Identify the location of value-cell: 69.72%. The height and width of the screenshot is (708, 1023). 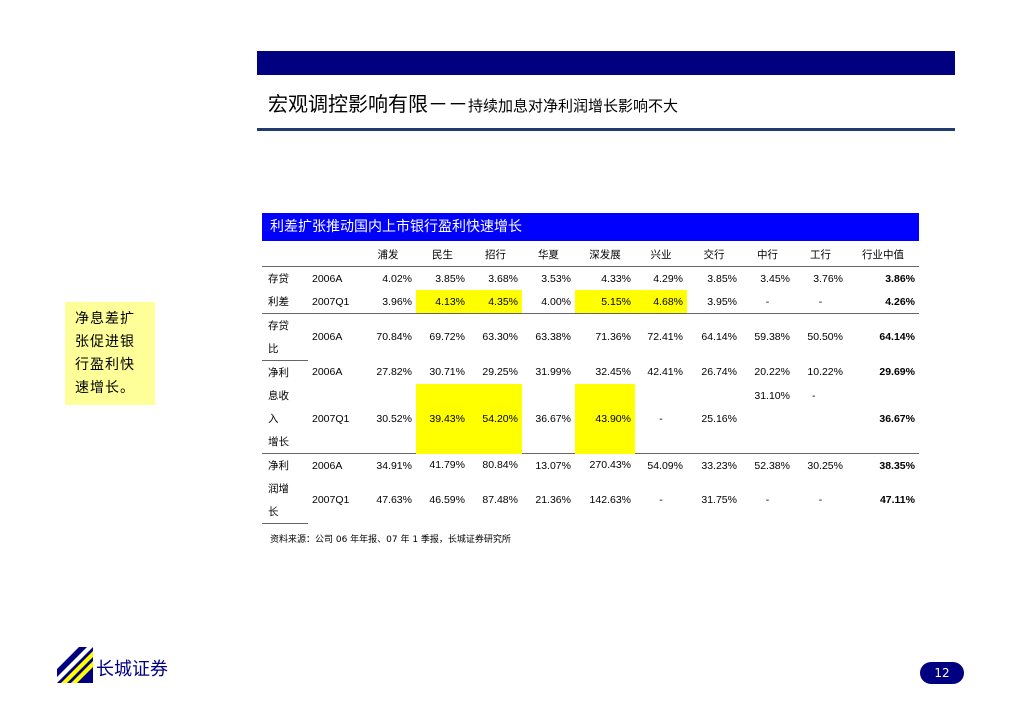
(447, 337).